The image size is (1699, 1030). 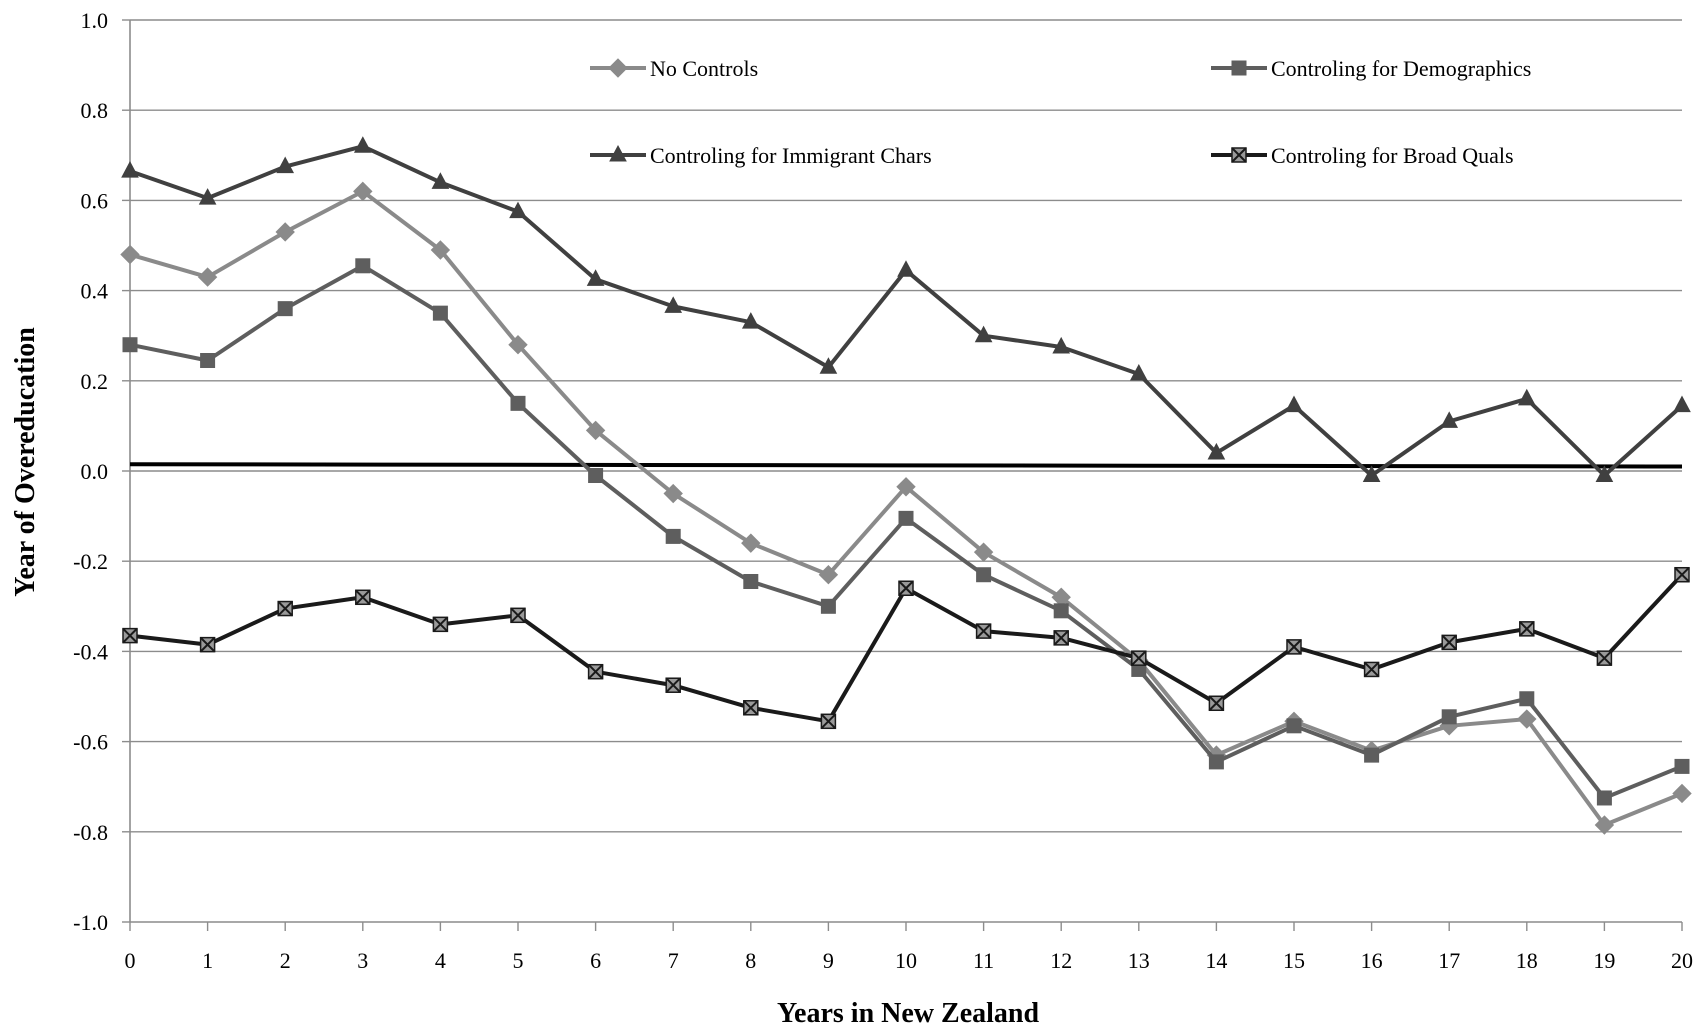 What do you see at coordinates (750, 960) in the screenshot?
I see `x-tick-label: 8` at bounding box center [750, 960].